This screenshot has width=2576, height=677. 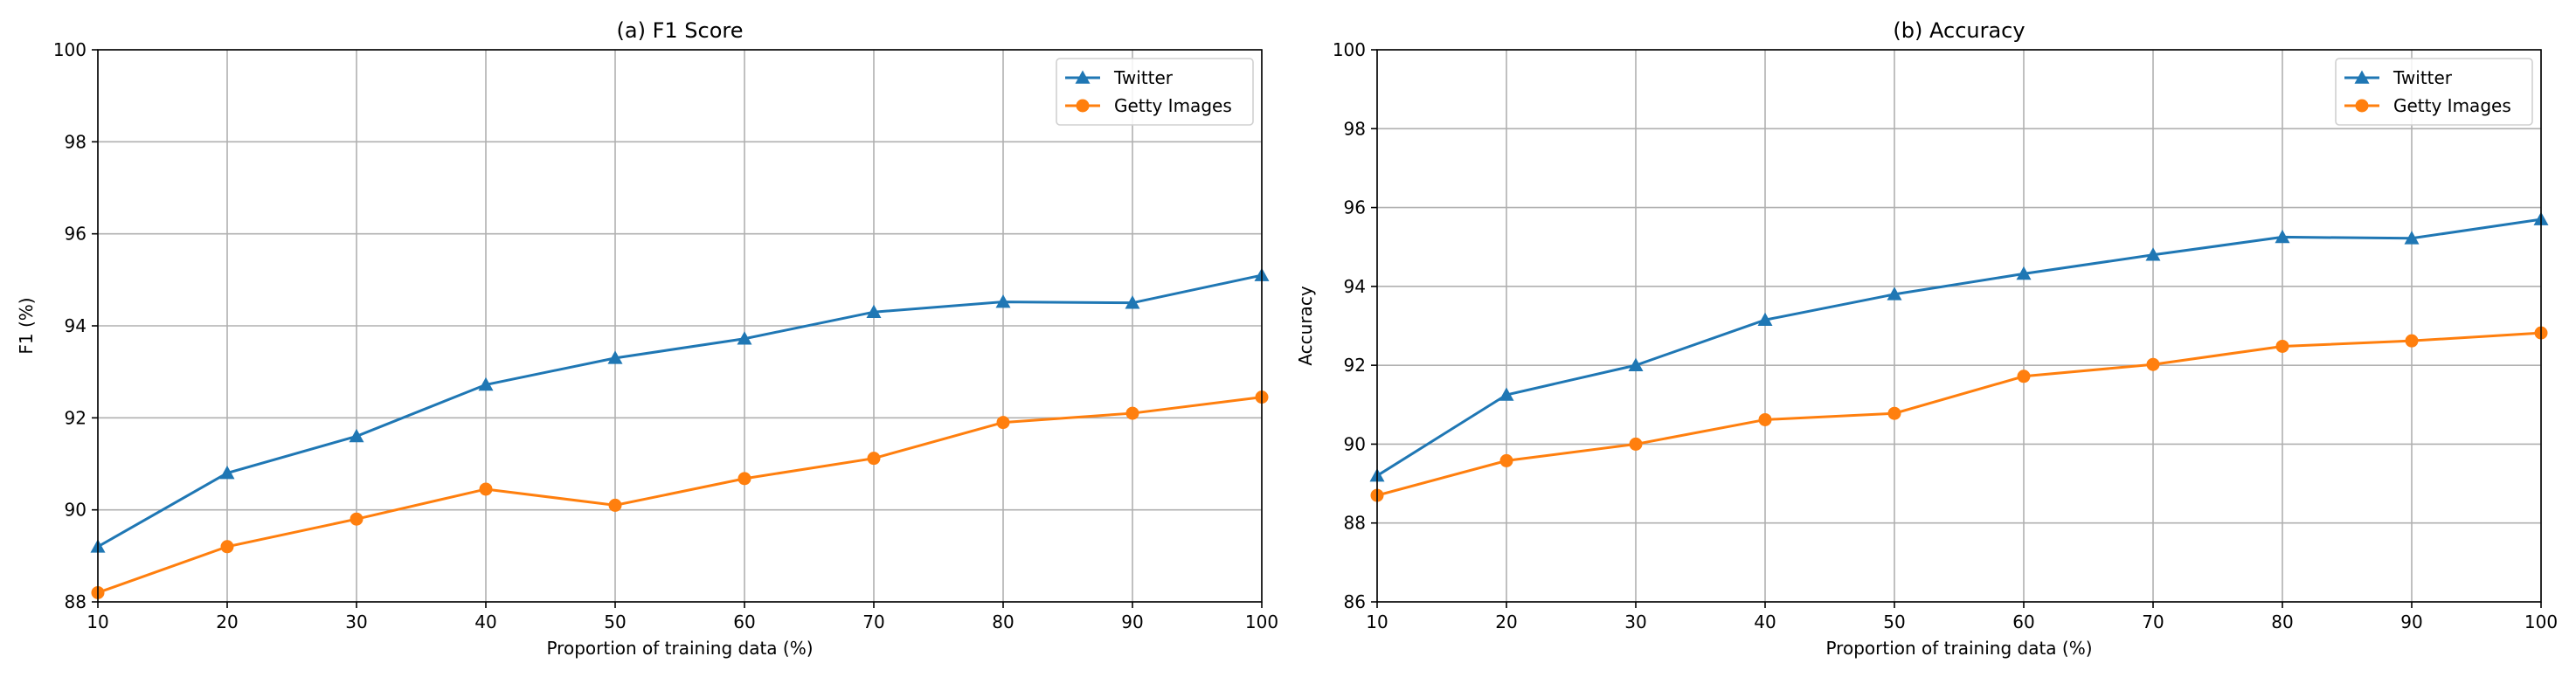 What do you see at coordinates (26, 325) in the screenshot?
I see `y-axis-label: F1 (%)` at bounding box center [26, 325].